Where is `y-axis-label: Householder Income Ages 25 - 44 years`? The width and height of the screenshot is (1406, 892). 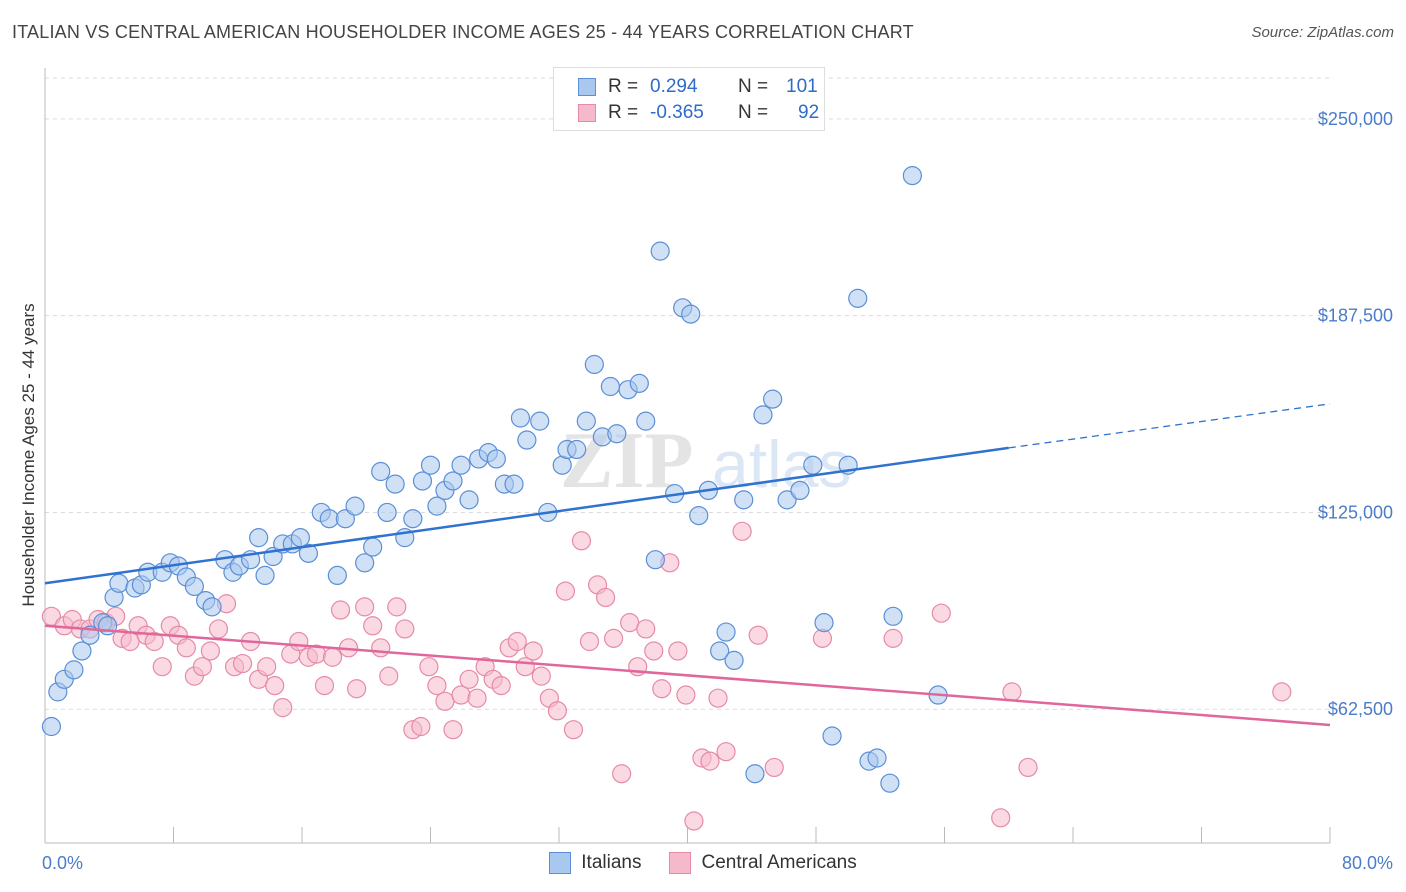 y-axis-label: Householder Income Ages 25 - 44 years is located at coordinates (28, 454).